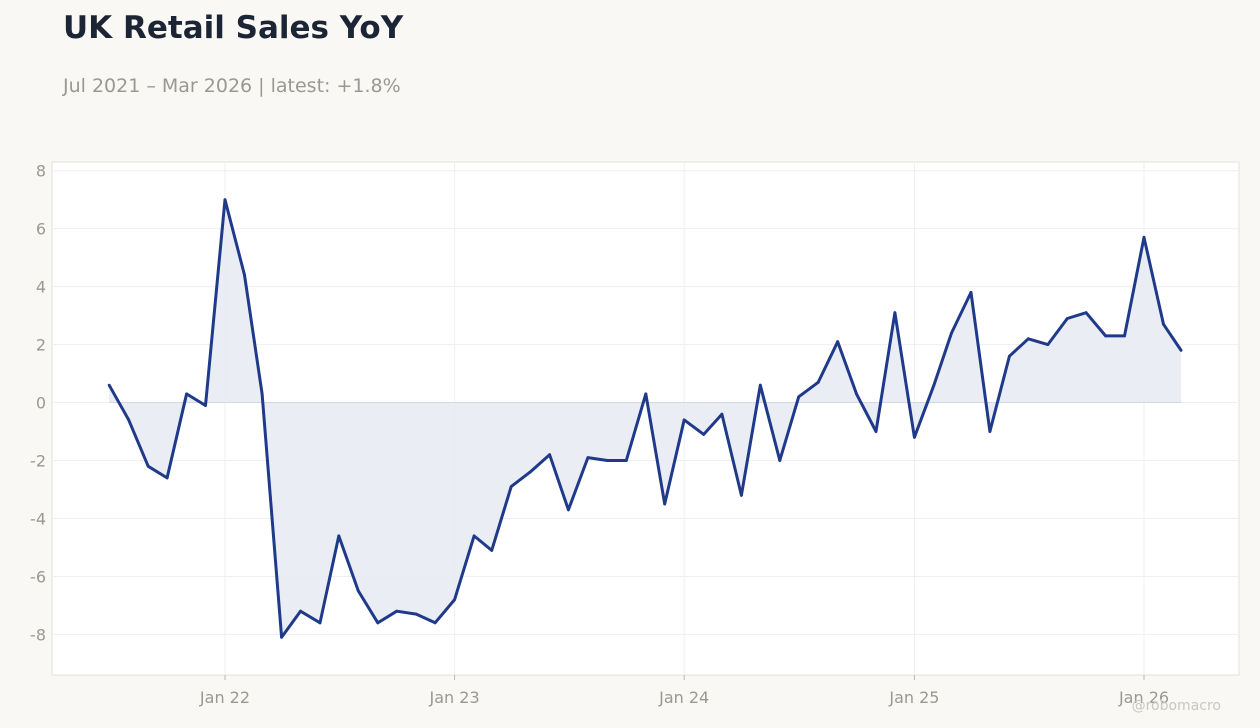 This screenshot has width=1260, height=728. What do you see at coordinates (38, 634) in the screenshot?
I see `y-tick-label: -8` at bounding box center [38, 634].